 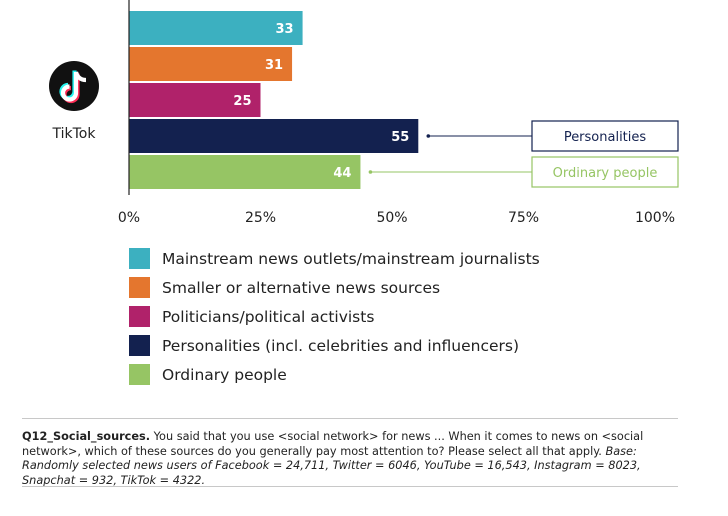 I want to click on callout-label-0: Personalities, so click(x=605, y=137).